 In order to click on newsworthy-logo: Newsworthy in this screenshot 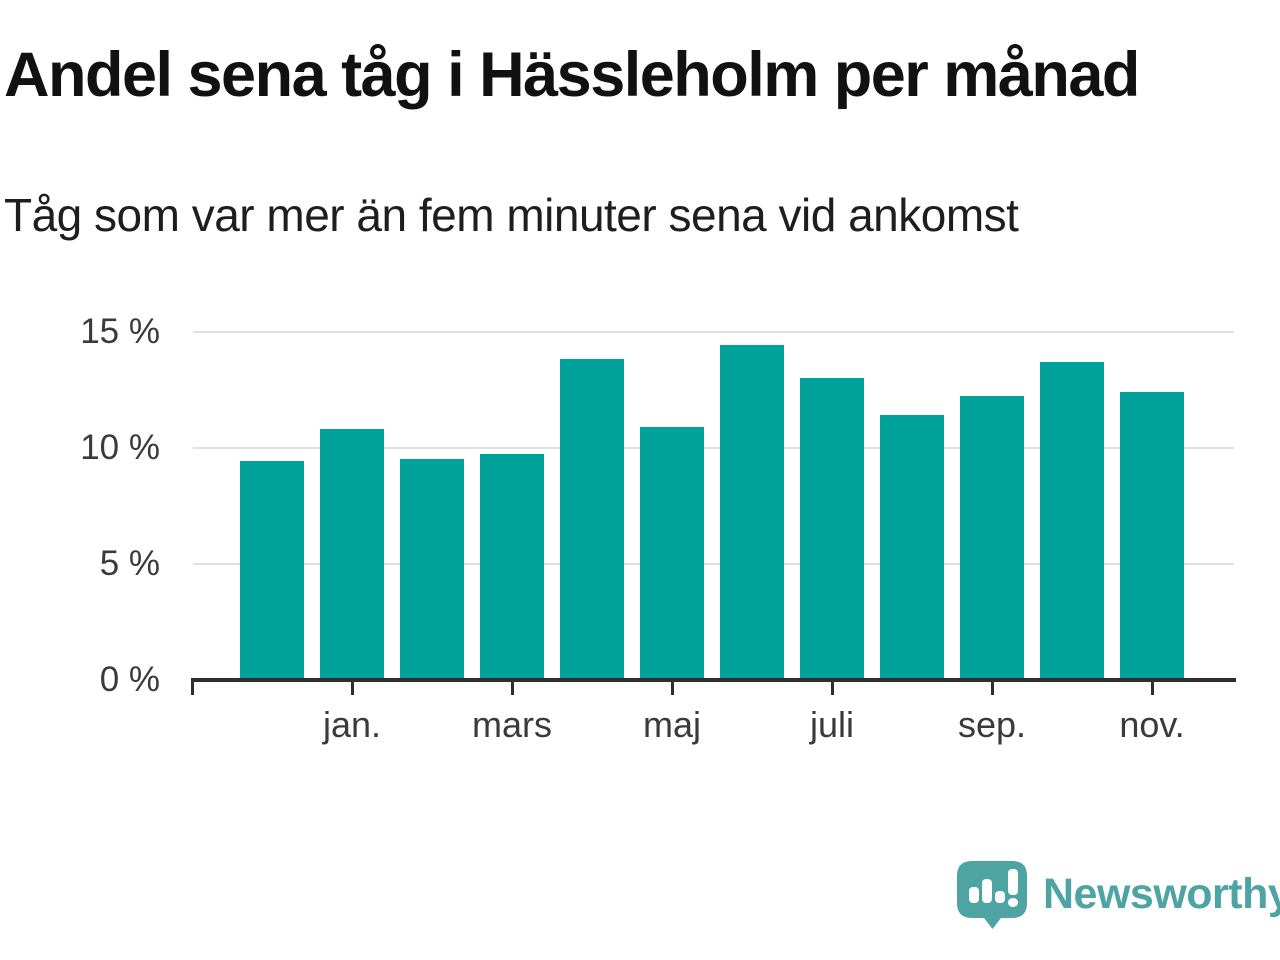, I will do `click(1118, 895)`.